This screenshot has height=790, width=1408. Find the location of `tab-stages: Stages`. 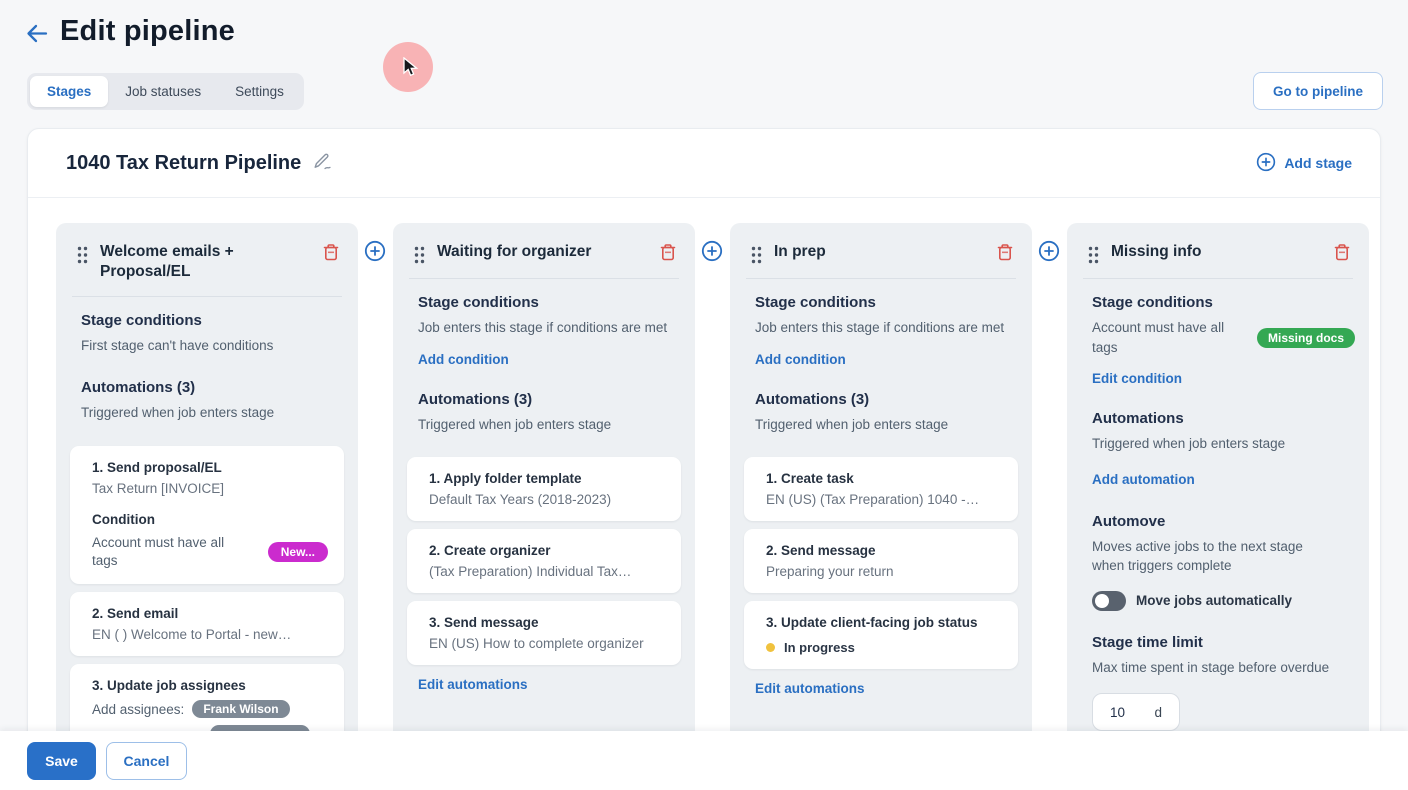

tab-stages: Stages is located at coordinates (69, 91).